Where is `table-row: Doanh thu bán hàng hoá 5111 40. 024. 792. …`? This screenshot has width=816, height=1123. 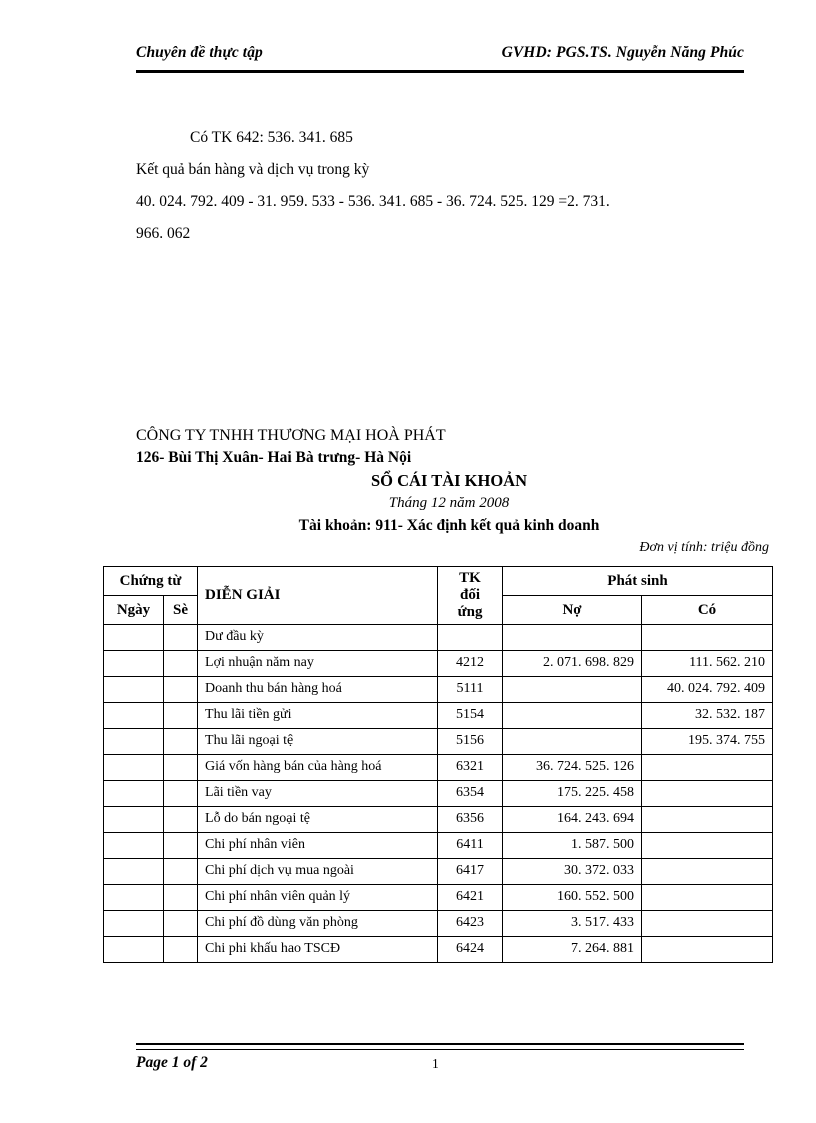 table-row: Doanh thu bán hàng hoá 5111 40. 024. 792. … is located at coordinates (438, 689).